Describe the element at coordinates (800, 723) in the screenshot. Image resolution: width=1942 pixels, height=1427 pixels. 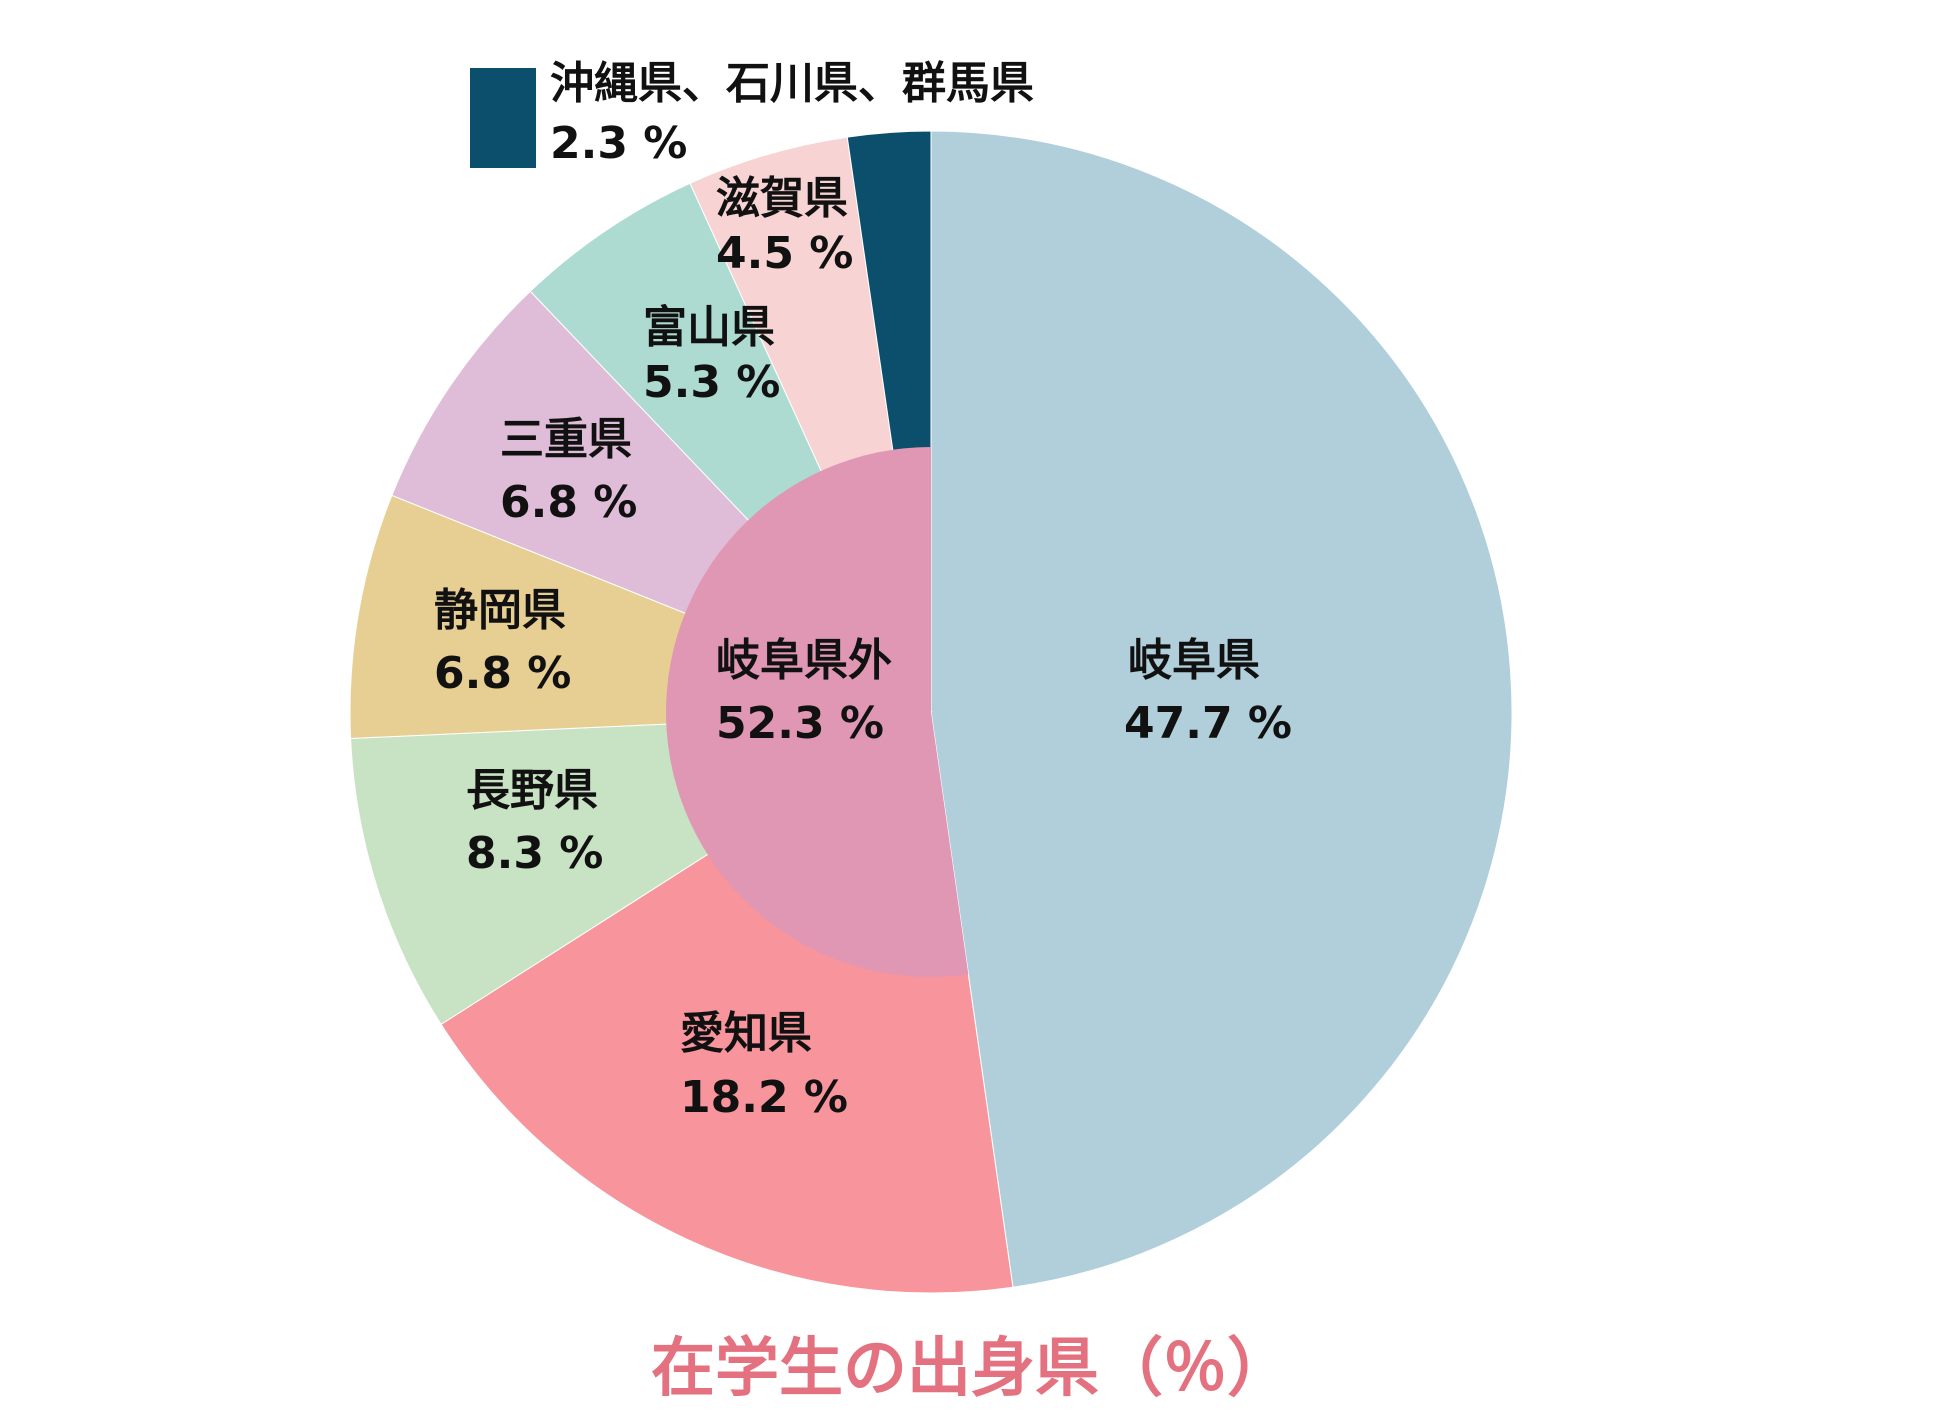
I see `label-outside-gifu-value: 52.3 %` at that location.